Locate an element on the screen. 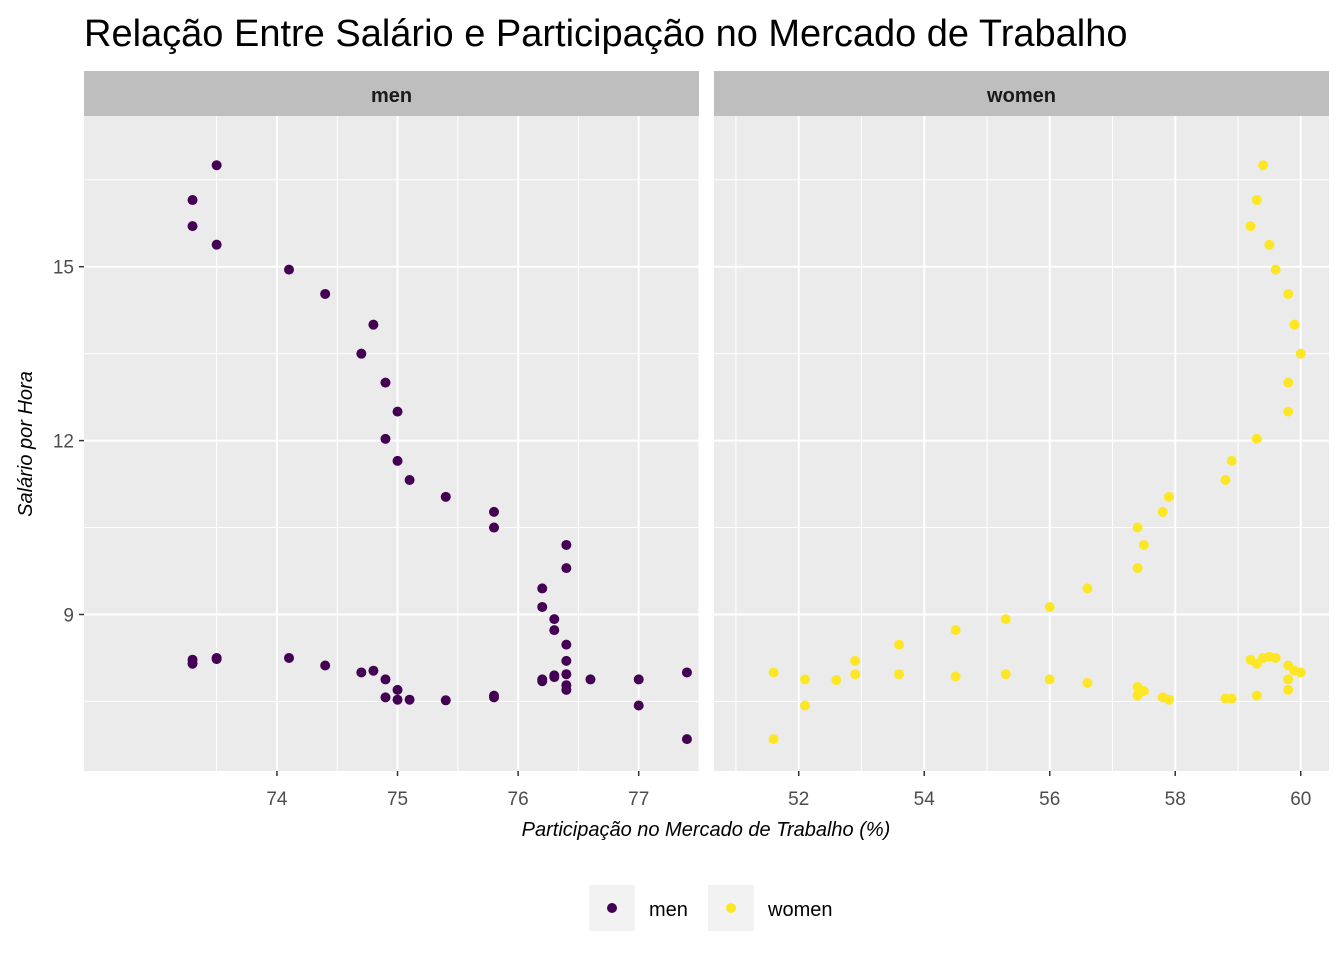  x-tick-label: 56 is located at coordinates (1049, 799).